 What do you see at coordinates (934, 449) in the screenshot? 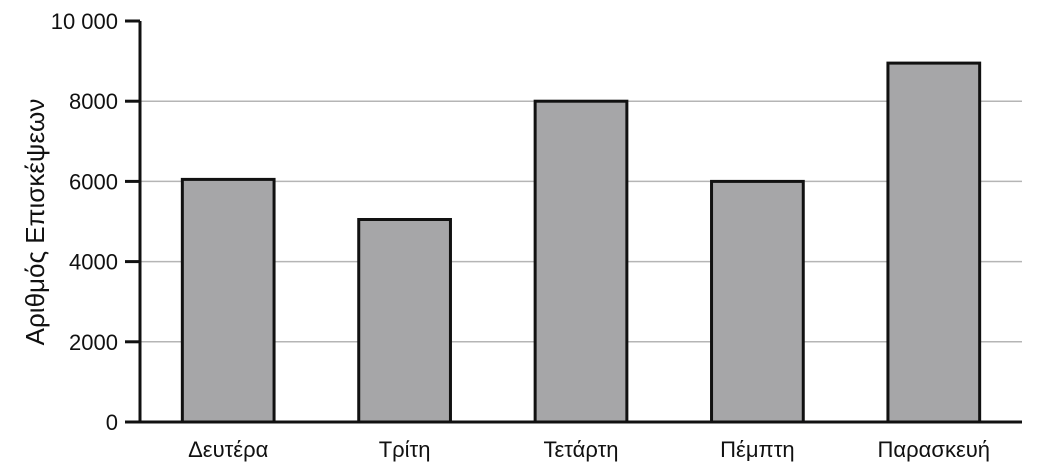
I see `x-tick-label: Παρασκευή` at bounding box center [934, 449].